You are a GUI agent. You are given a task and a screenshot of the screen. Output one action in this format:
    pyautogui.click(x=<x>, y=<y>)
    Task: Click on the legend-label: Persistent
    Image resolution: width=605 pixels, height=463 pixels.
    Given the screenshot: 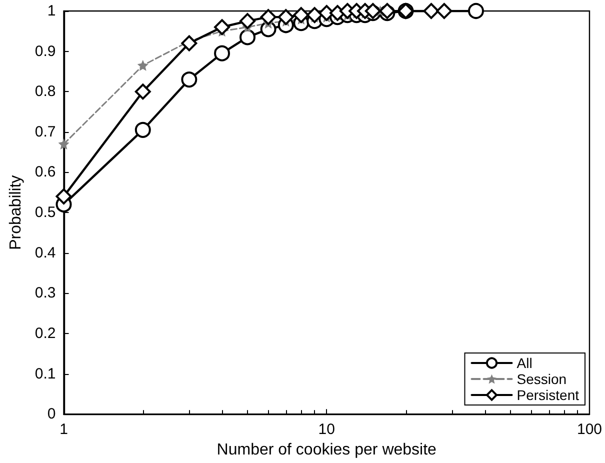 What is the action you would take?
    pyautogui.click(x=548, y=395)
    